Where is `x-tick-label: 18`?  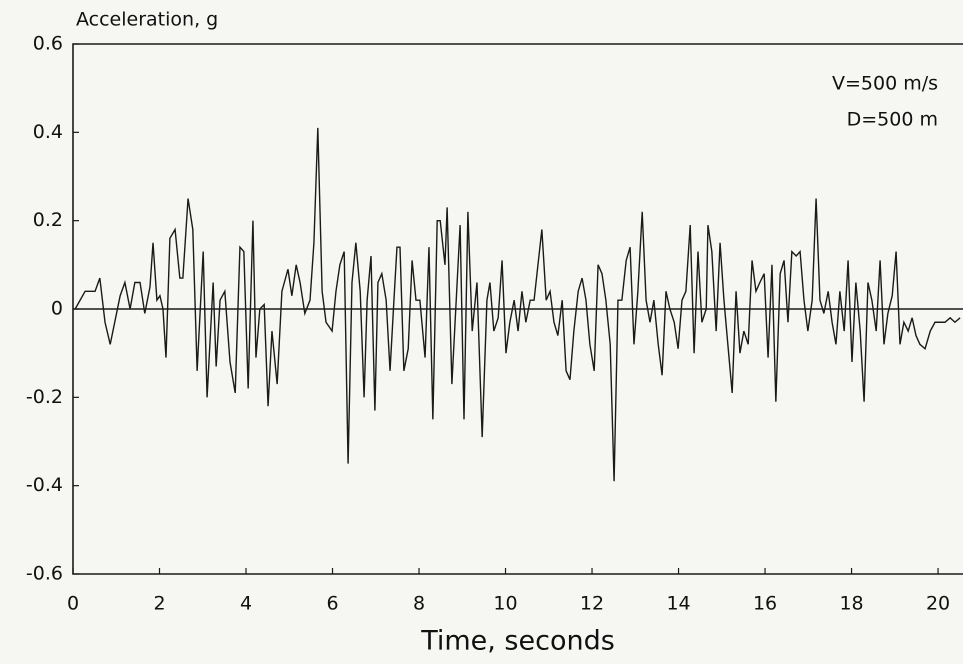
x-tick-label: 18 is located at coordinates (851, 604).